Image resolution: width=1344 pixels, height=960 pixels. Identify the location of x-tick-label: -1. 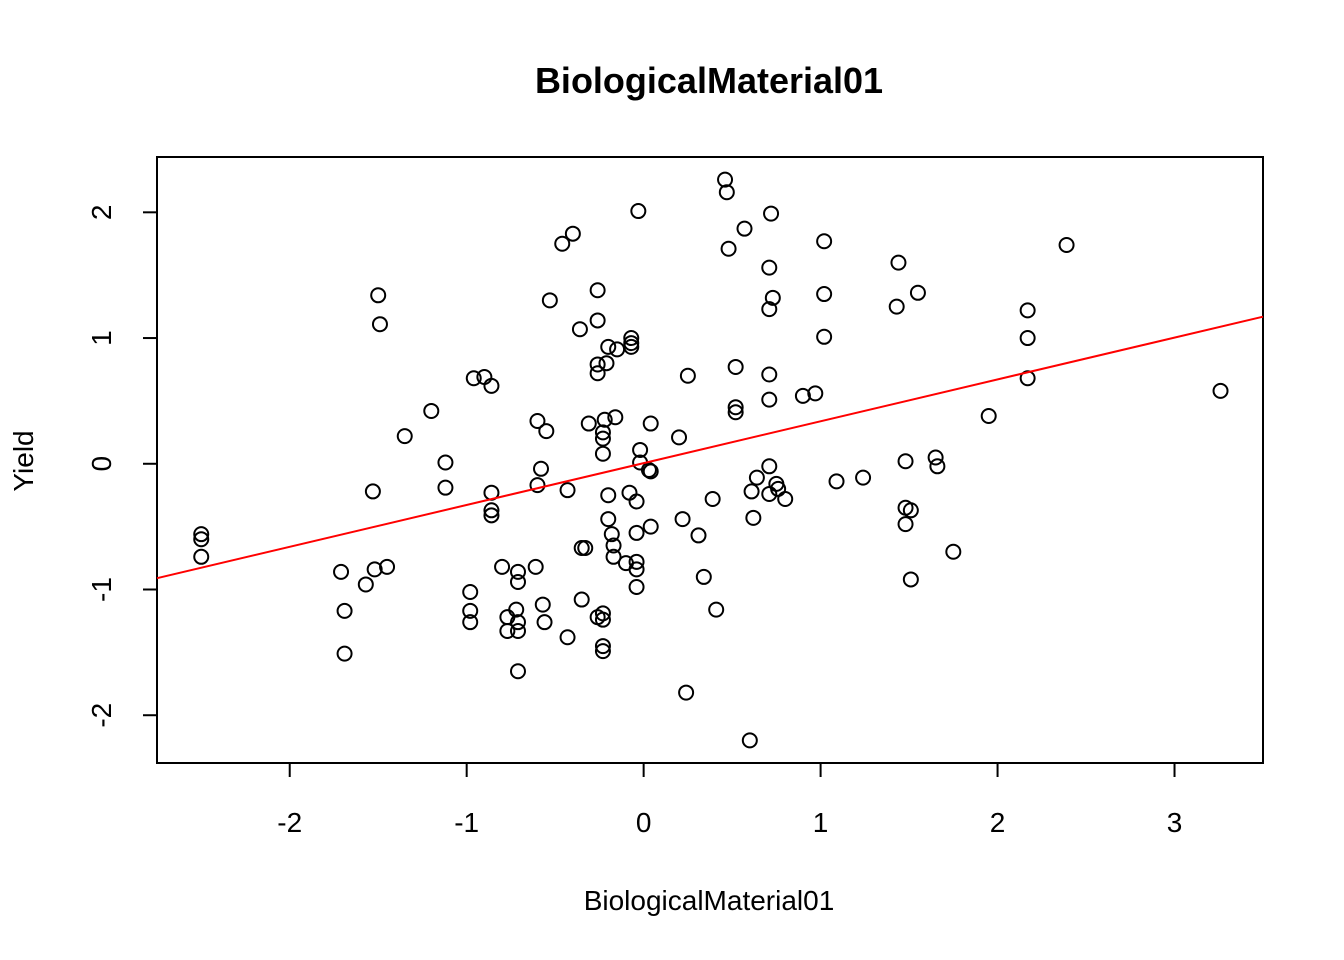
(466, 822).